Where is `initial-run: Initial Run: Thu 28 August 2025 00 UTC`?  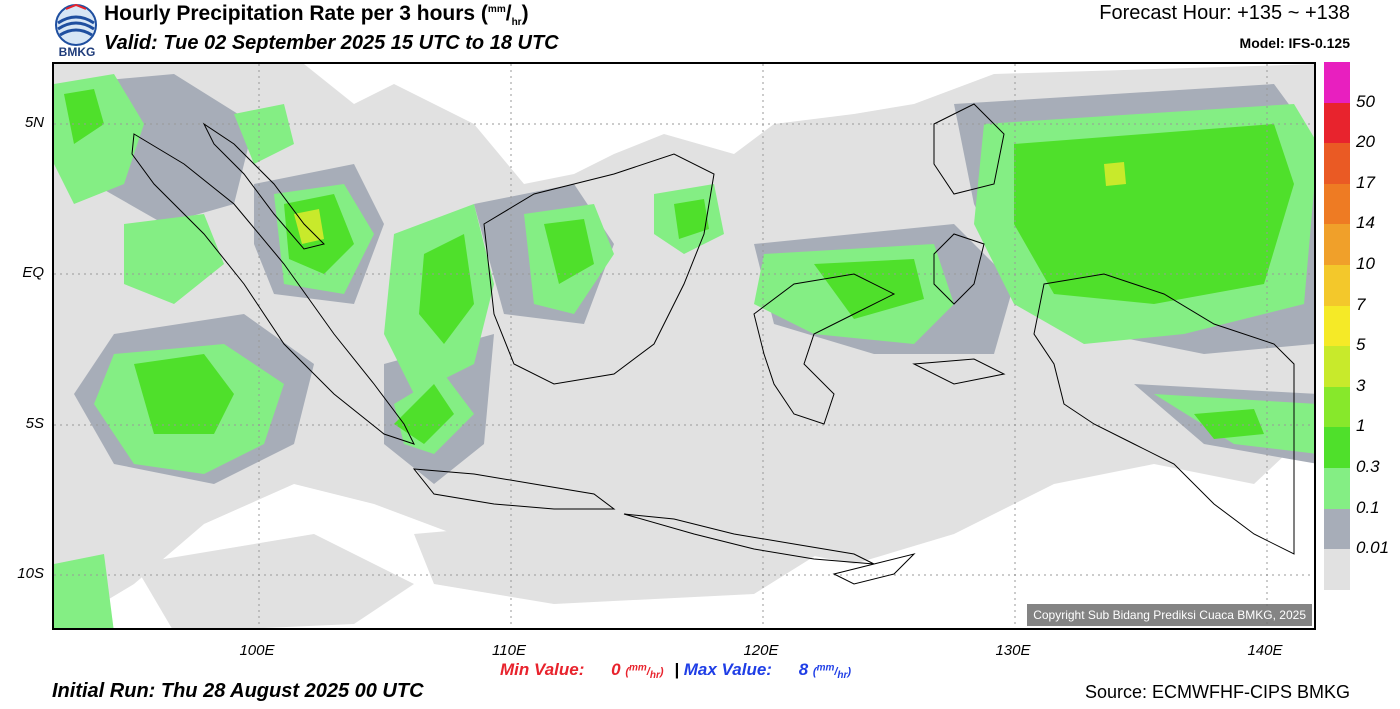
initial-run: Initial Run: Thu 28 August 2025 00 UTC is located at coordinates (238, 691).